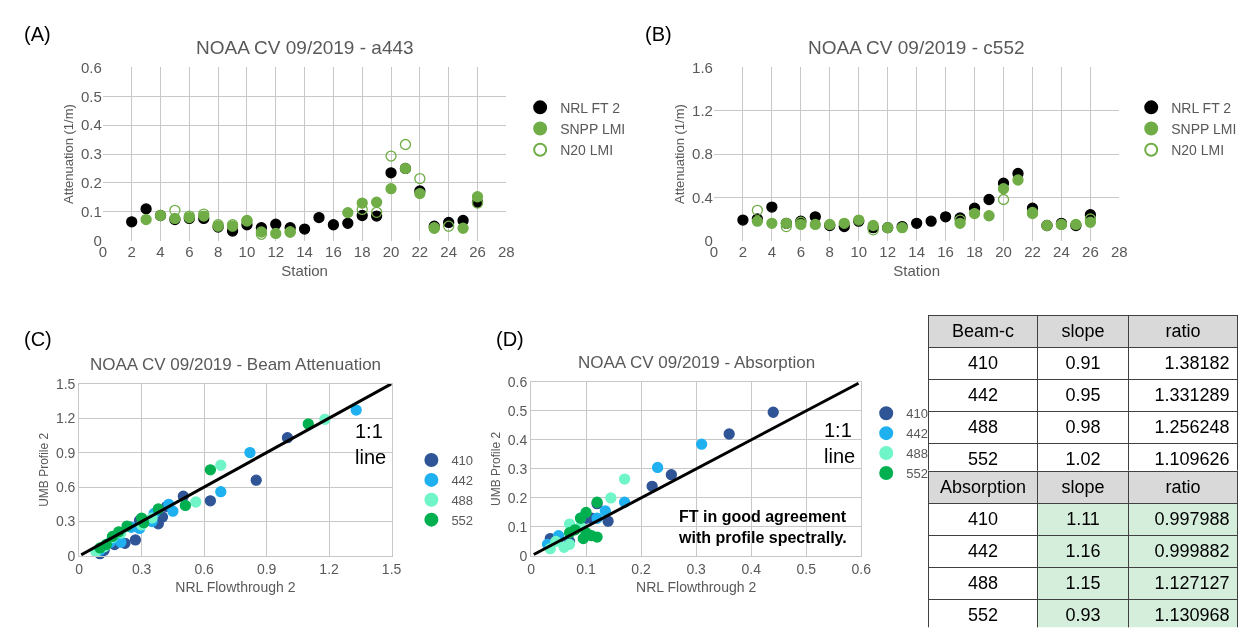 This screenshot has width=1248, height=636. Describe the element at coordinates (641, 568) in the screenshot. I see `x-tick-label: 0.2` at that location.